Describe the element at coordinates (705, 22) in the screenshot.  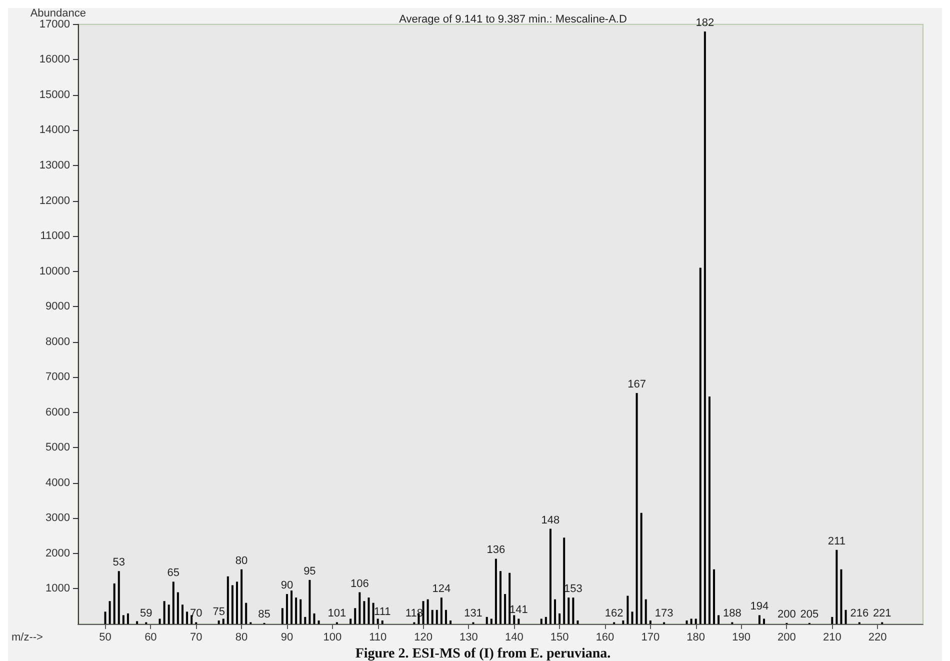
I see `annotation: 182` at that location.